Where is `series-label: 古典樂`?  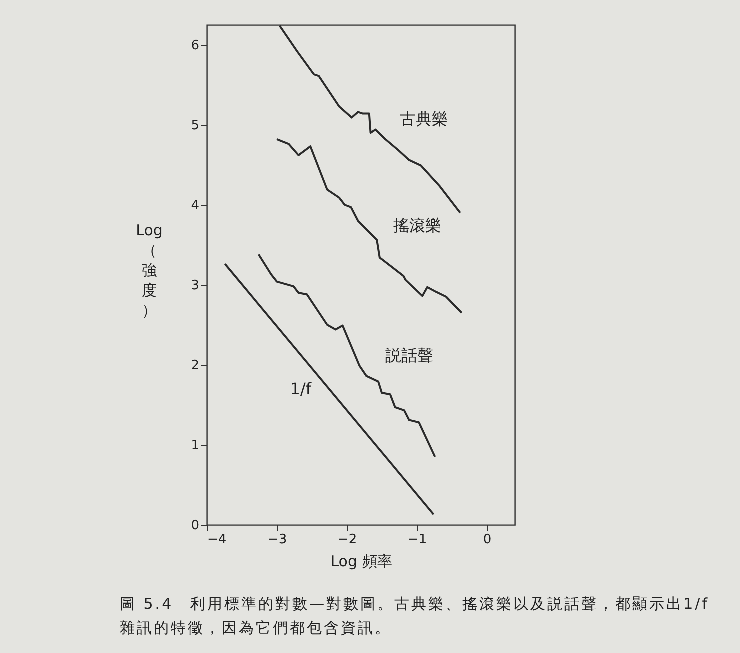 series-label: 古典樂 is located at coordinates (424, 118).